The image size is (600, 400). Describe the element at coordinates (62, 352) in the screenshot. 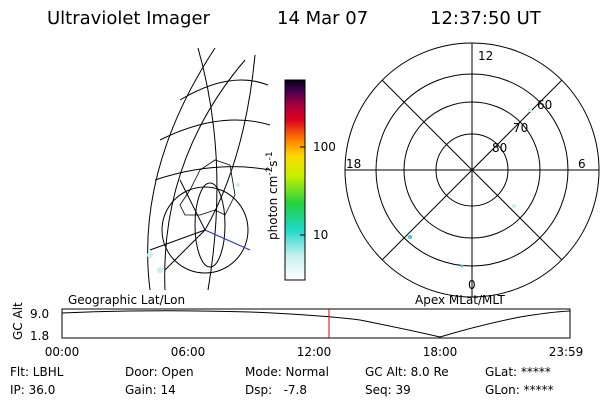

I see `strip-xtick: 00:00` at that location.